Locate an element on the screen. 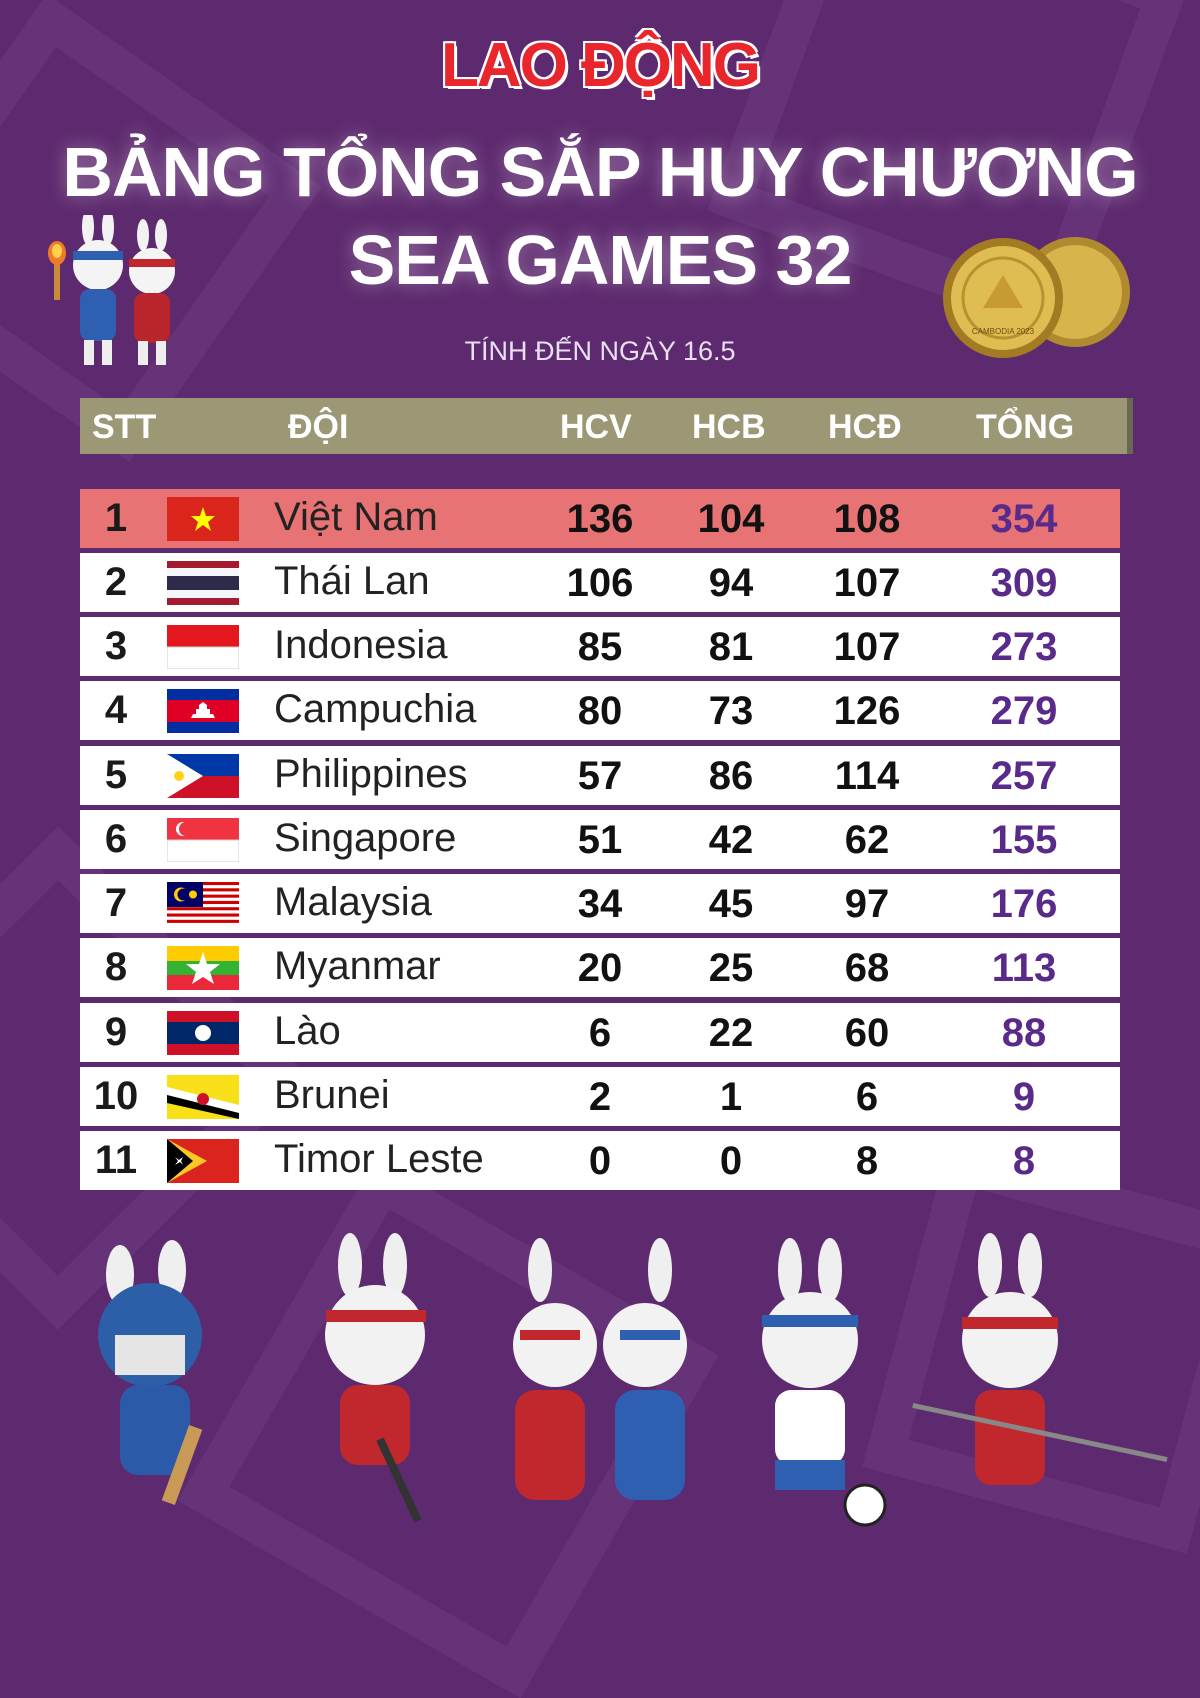  table-header: STT ĐỘI HCV HCB HCĐ TỔNG is located at coordinates (603, 426).